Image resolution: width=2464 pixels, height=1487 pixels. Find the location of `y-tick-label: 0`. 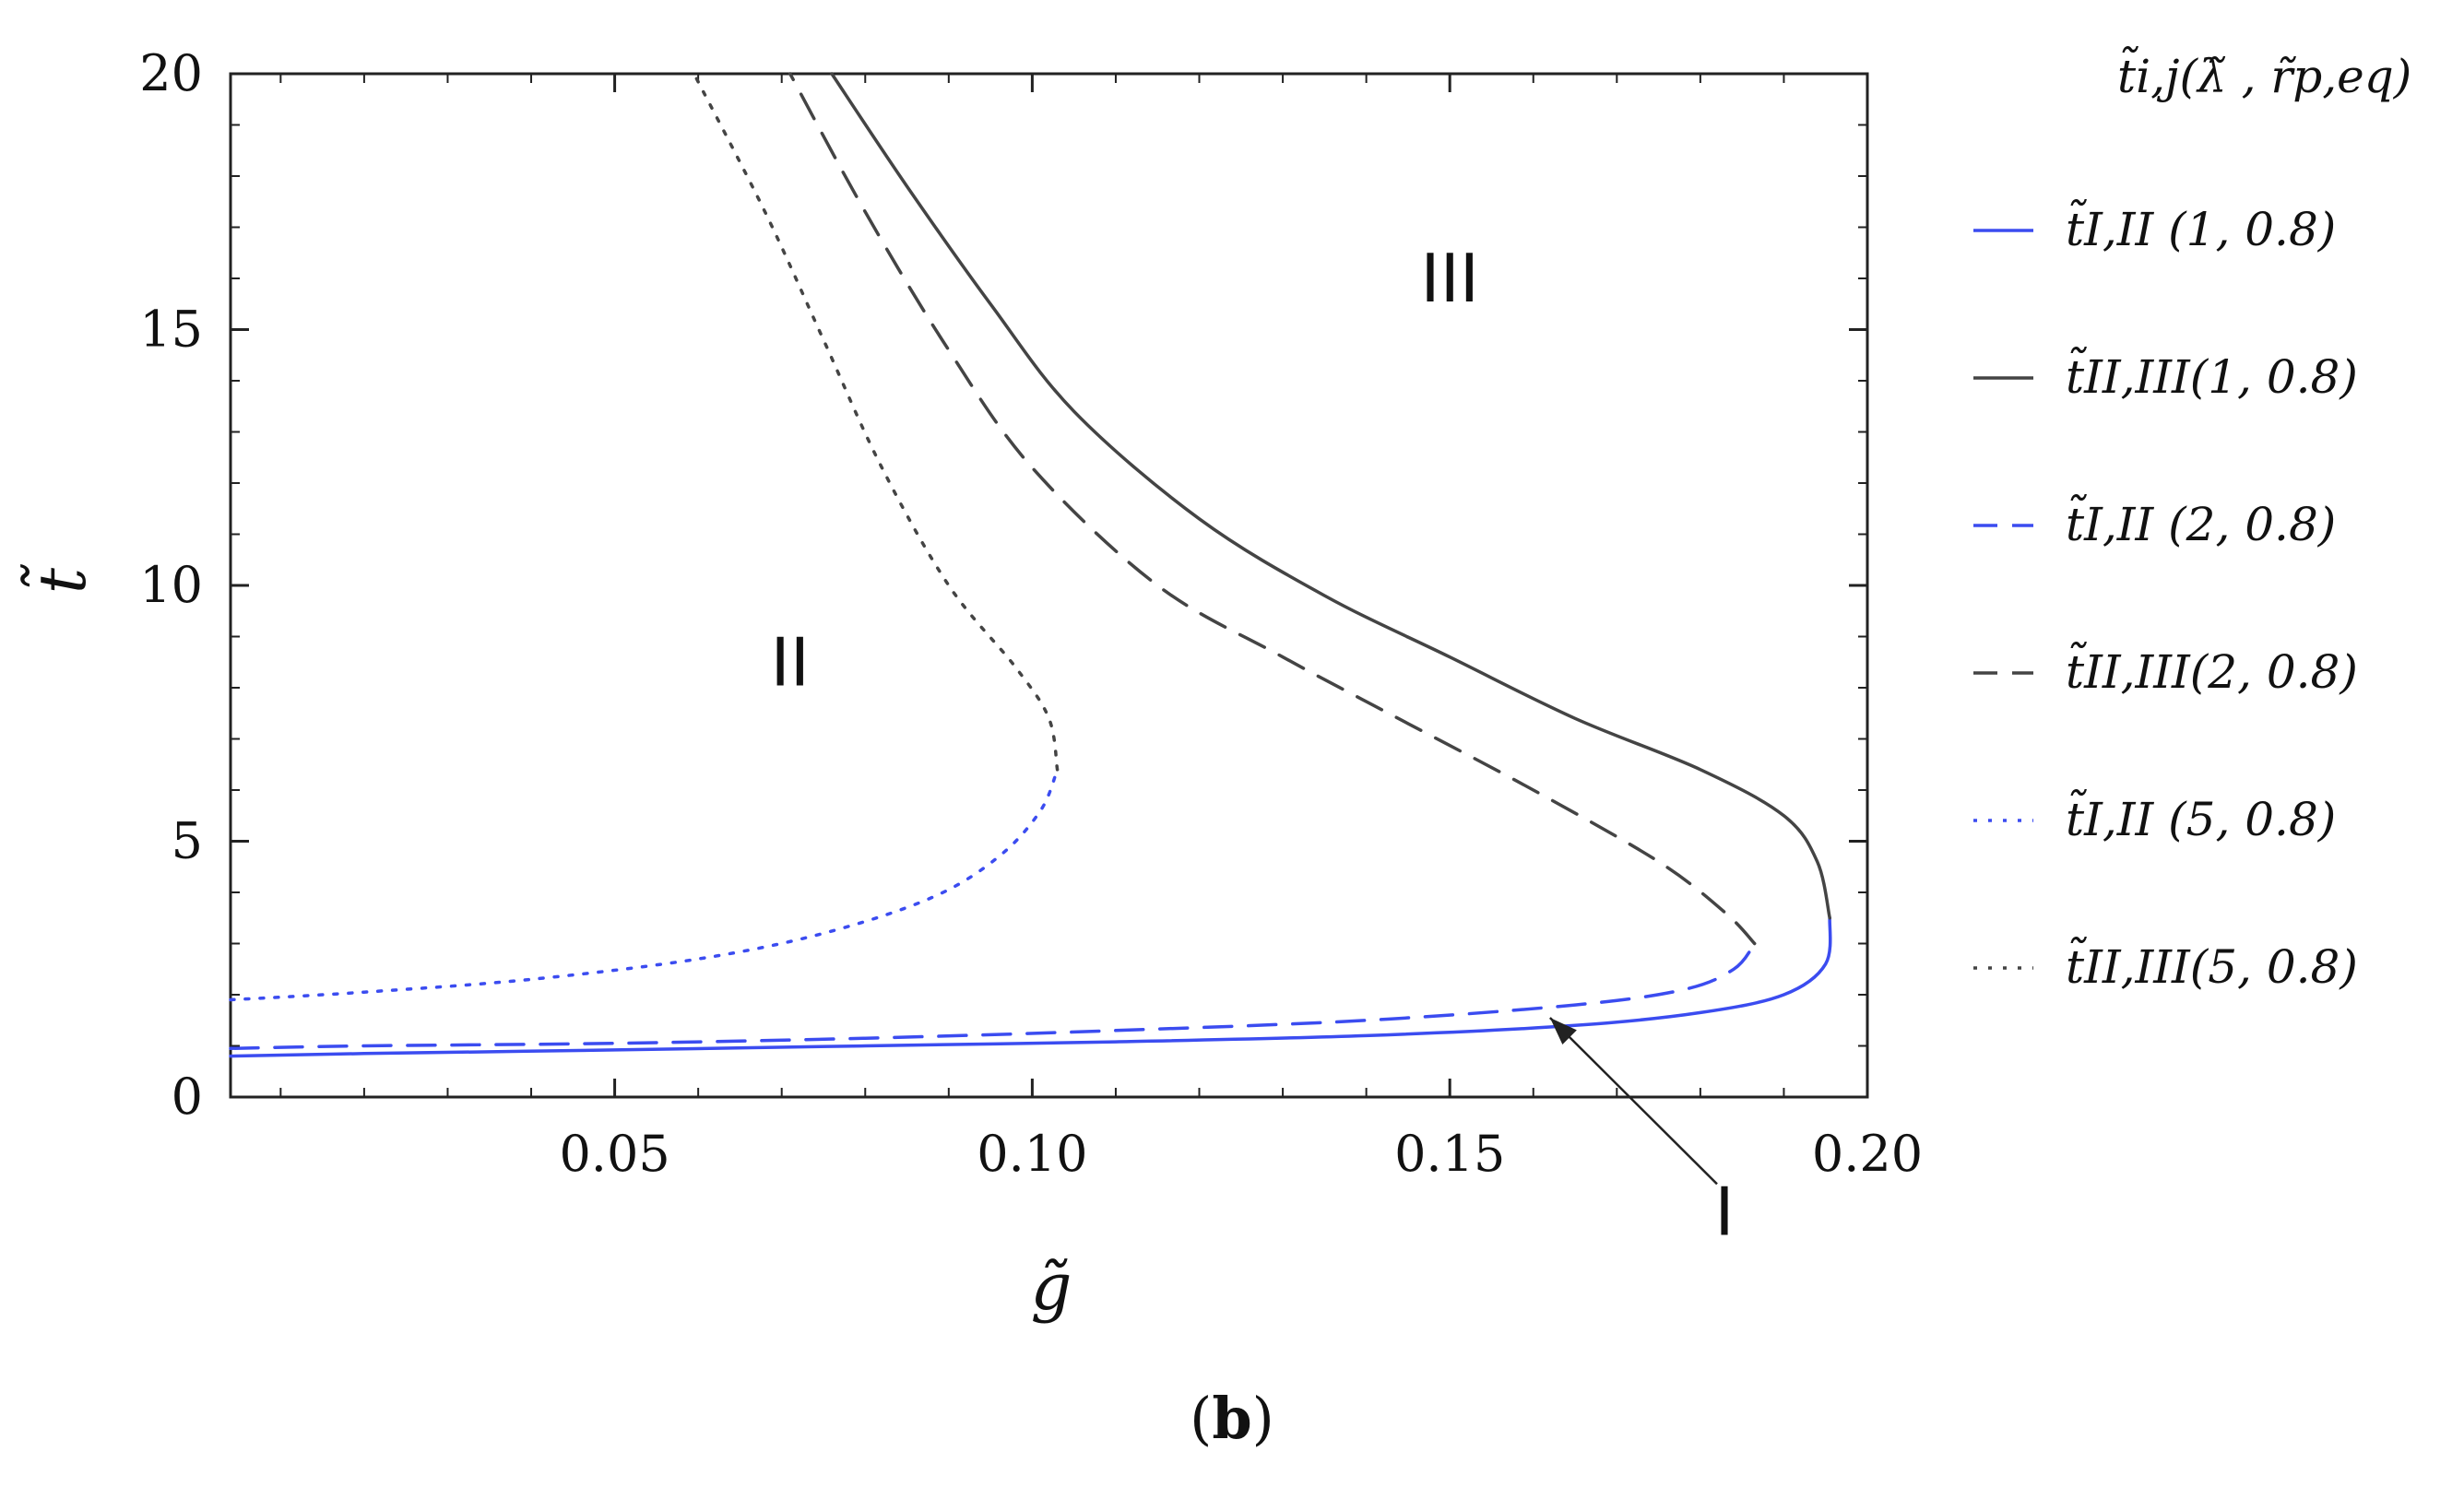

y-tick-label: 0 is located at coordinates (188, 1097).